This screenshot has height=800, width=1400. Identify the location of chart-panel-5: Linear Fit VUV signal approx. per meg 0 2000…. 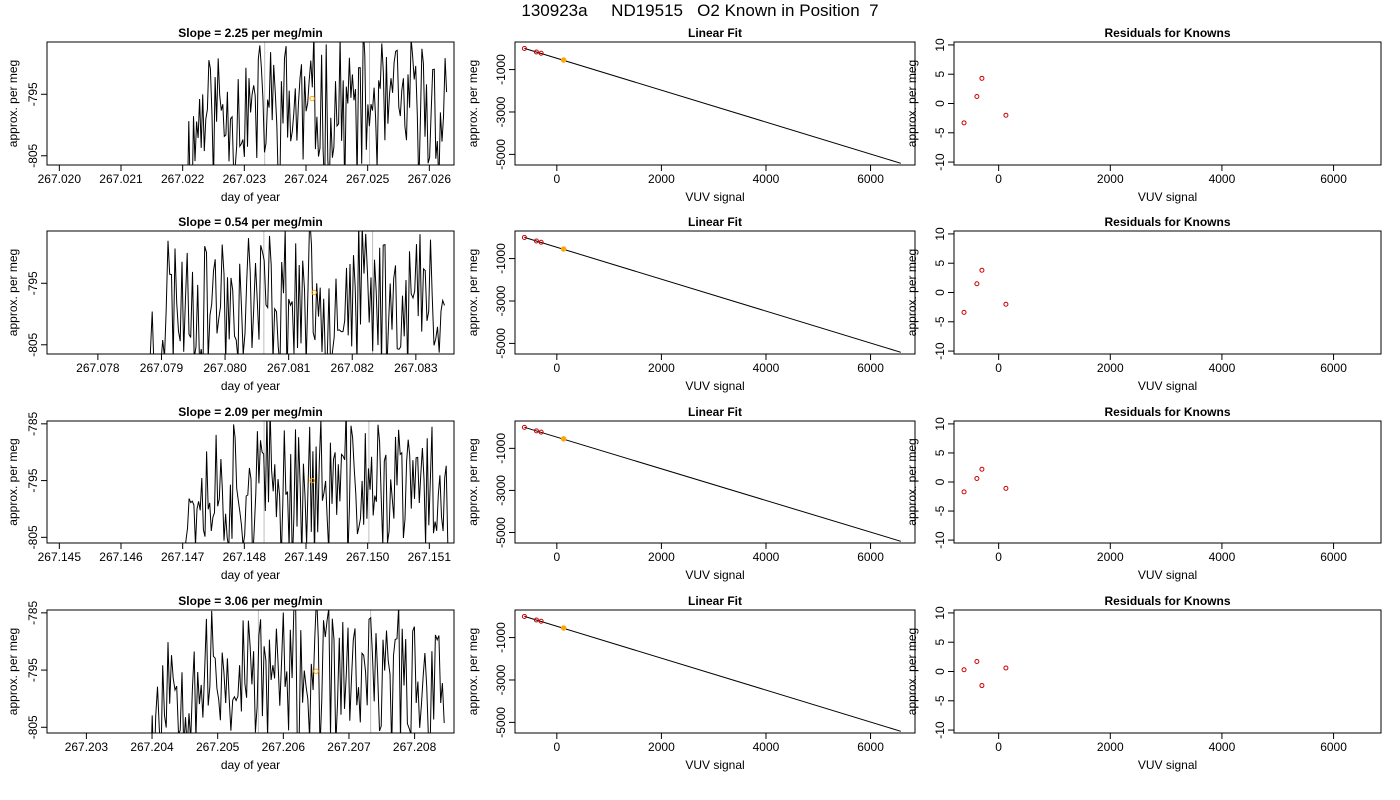
(691, 304).